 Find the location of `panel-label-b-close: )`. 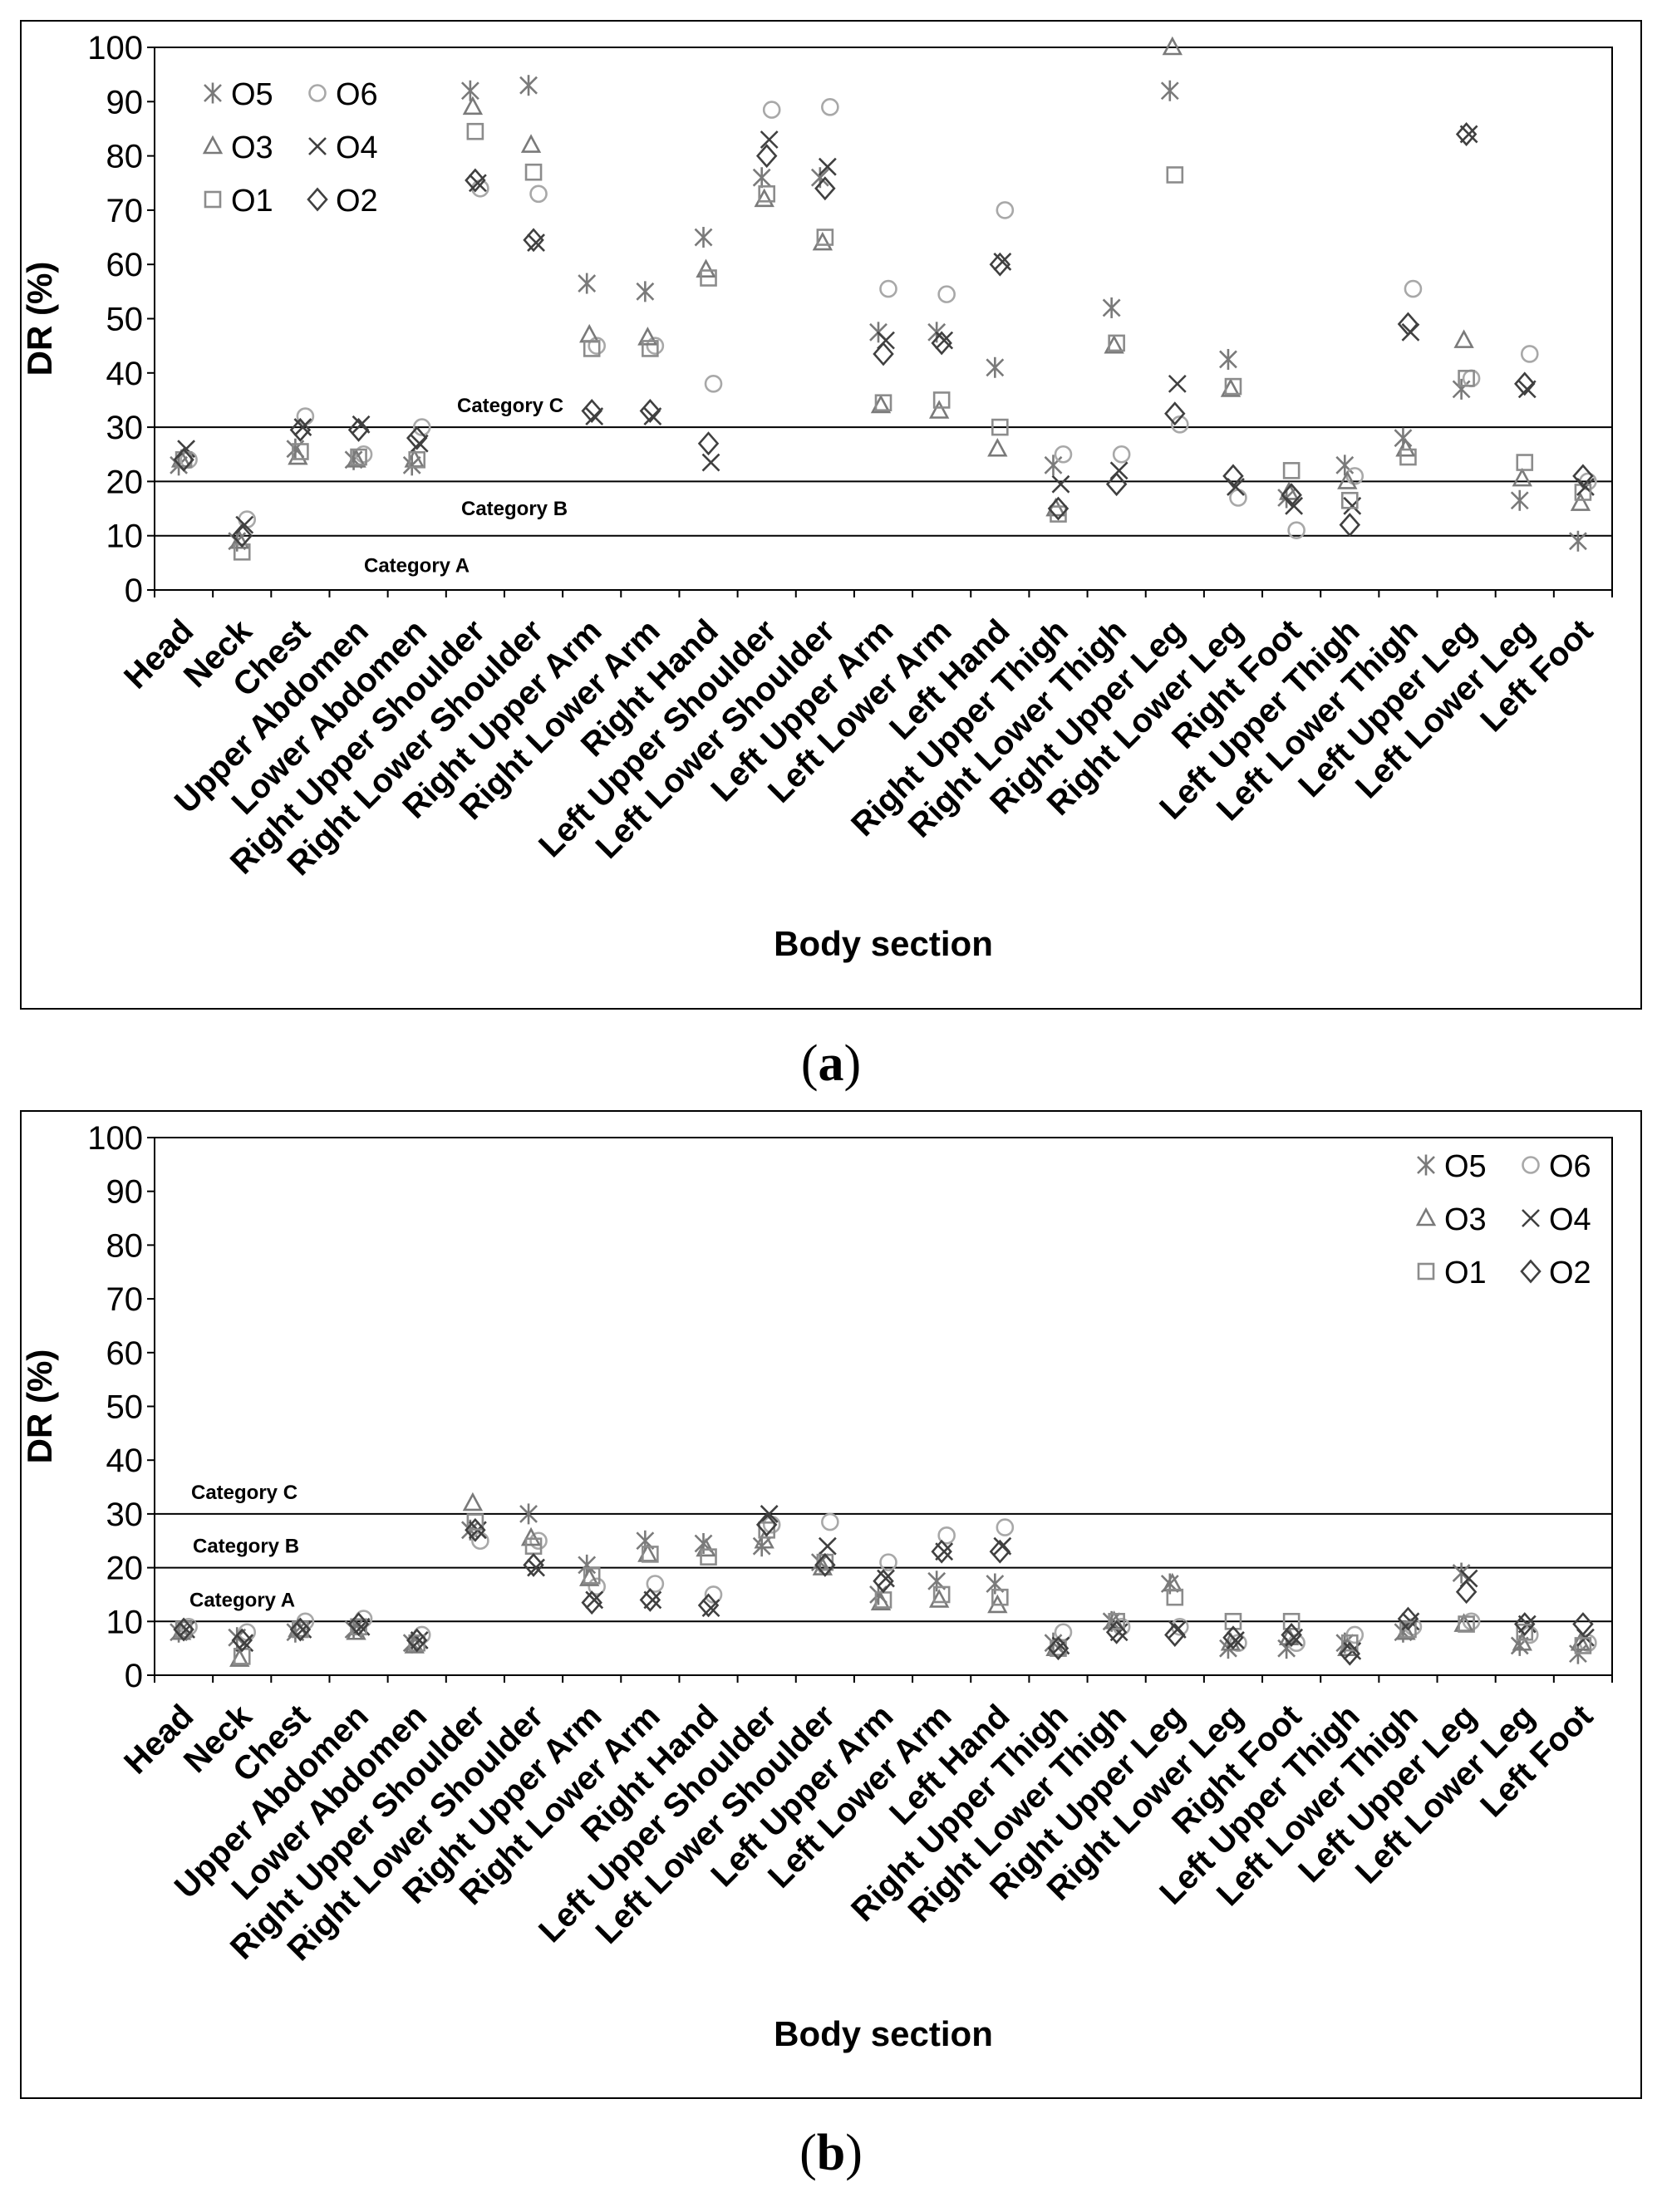

panel-label-b-close: ) is located at coordinates (854, 2153).